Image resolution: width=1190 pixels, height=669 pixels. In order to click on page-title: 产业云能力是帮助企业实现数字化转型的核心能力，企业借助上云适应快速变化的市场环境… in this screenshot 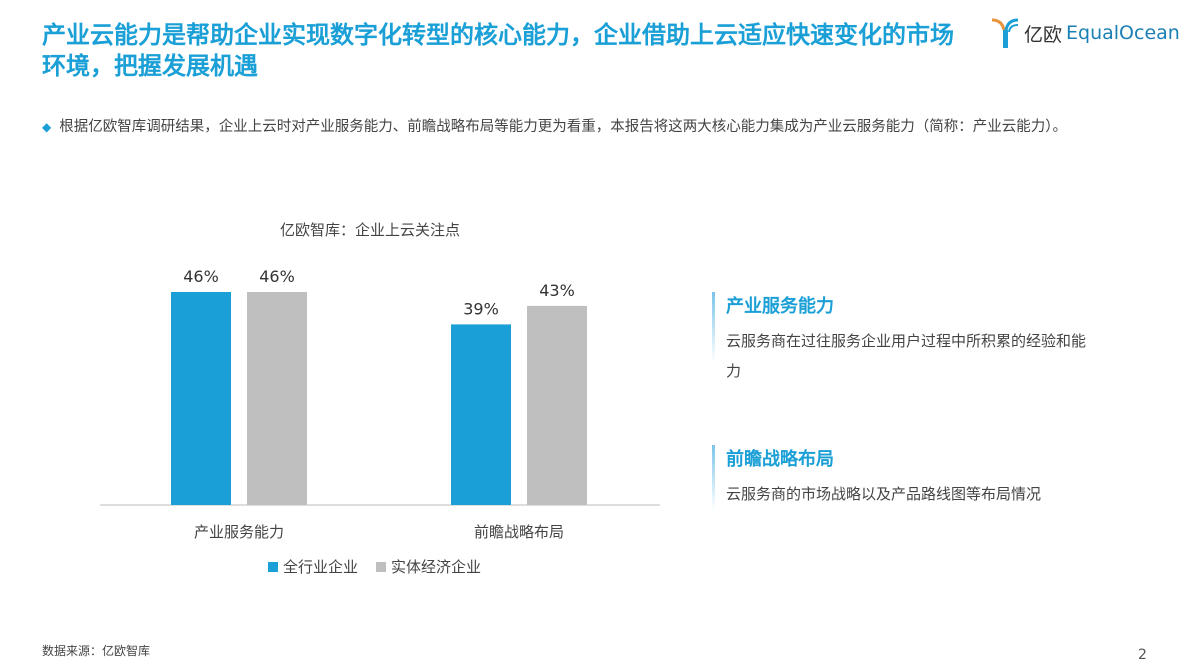, I will do `click(498, 50)`.